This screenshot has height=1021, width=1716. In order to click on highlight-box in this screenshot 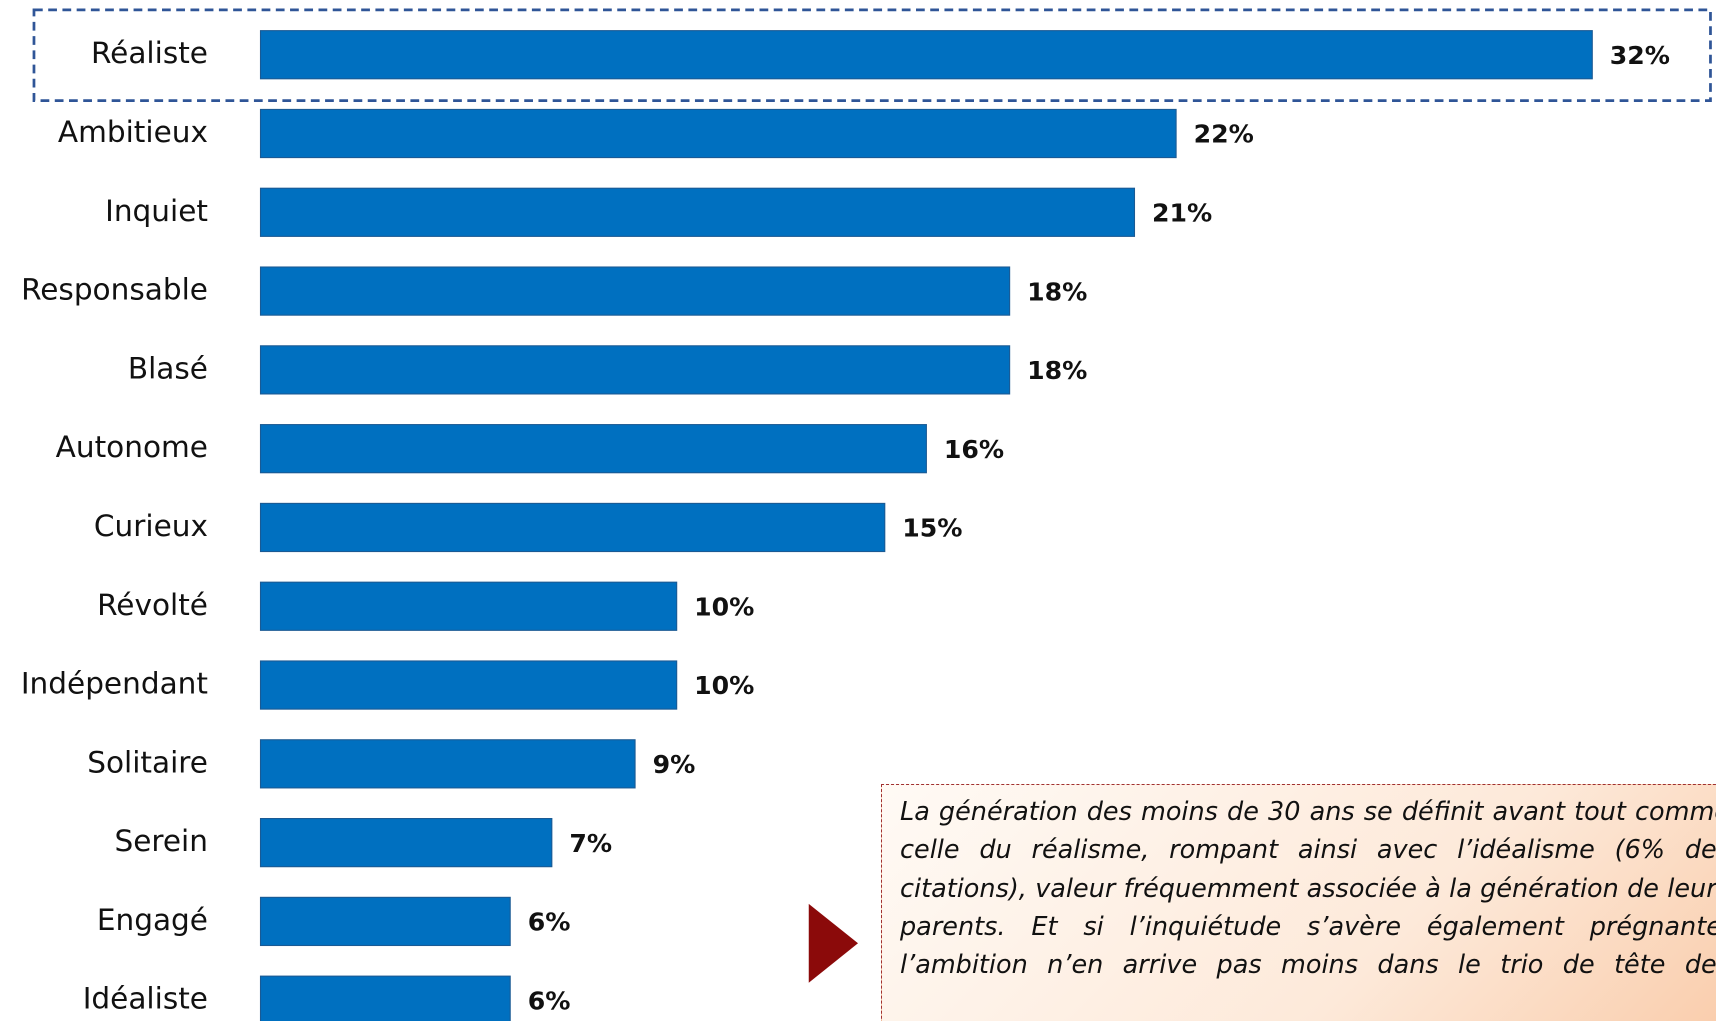, I will do `click(872, 55)`.